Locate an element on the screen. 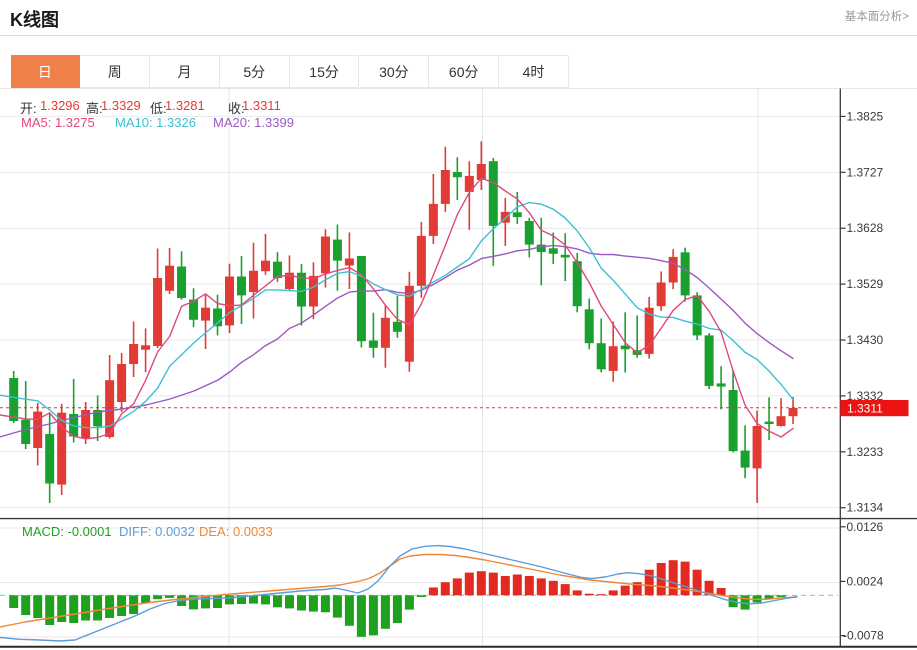  svg-text: 1.3529 is located at coordinates (865, 284).